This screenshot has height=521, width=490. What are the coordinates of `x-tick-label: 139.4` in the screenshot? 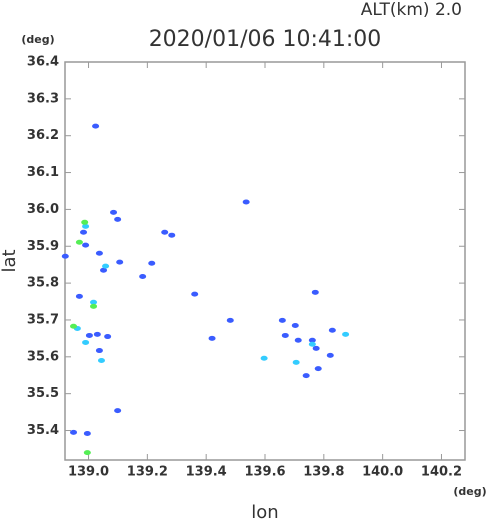 It's located at (206, 472).